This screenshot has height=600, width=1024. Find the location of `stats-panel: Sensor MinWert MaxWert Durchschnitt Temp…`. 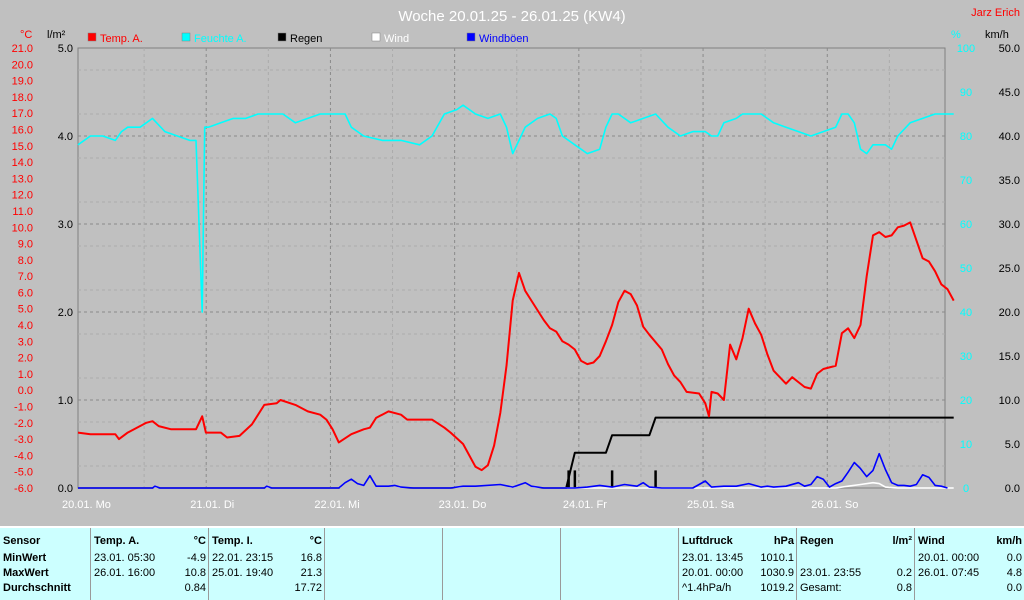

stats-panel: Sensor MinWert MaxWert Durchschnitt Temp… is located at coordinates (512, 563).